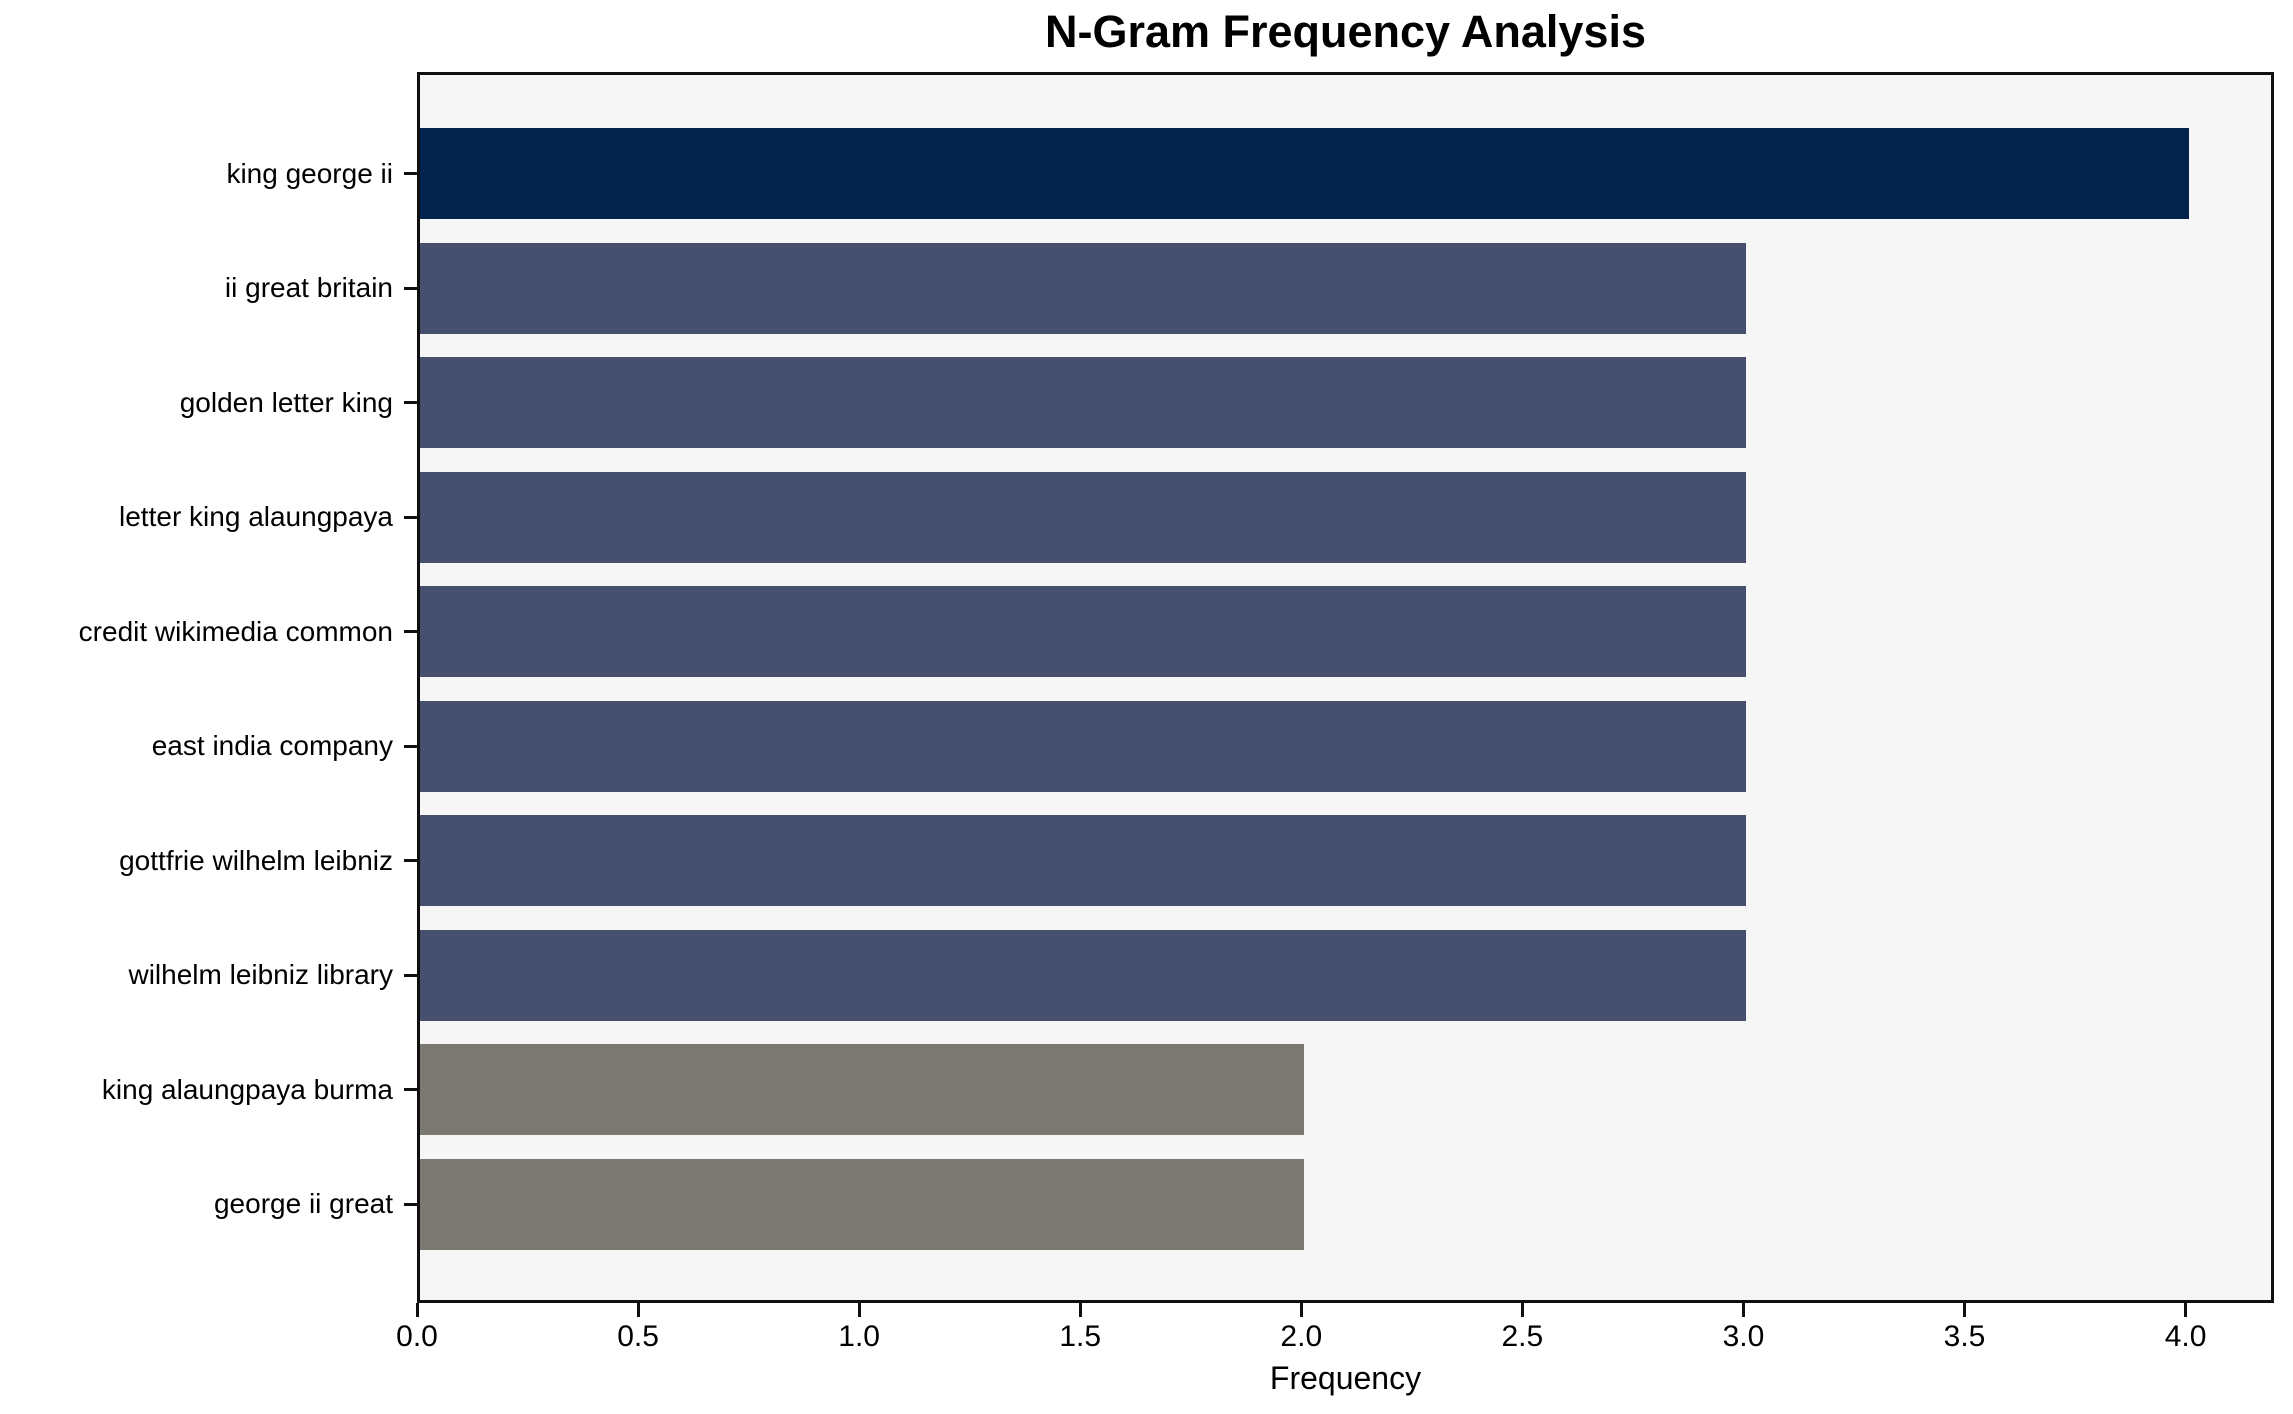 Image resolution: width=2293 pixels, height=1414 pixels. What do you see at coordinates (1743, 1336) in the screenshot?
I see `x-tick-label: 3.0` at bounding box center [1743, 1336].